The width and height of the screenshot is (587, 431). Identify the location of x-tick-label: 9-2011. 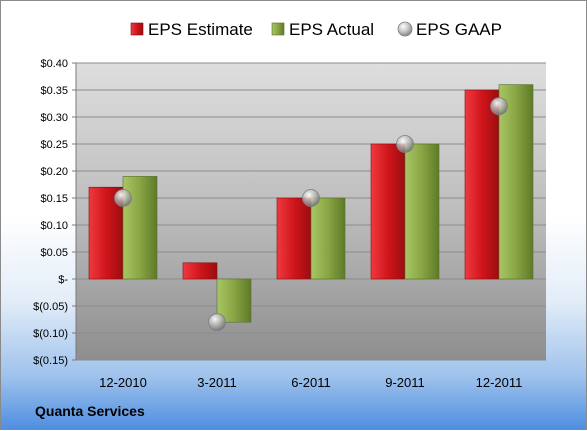
(405, 382).